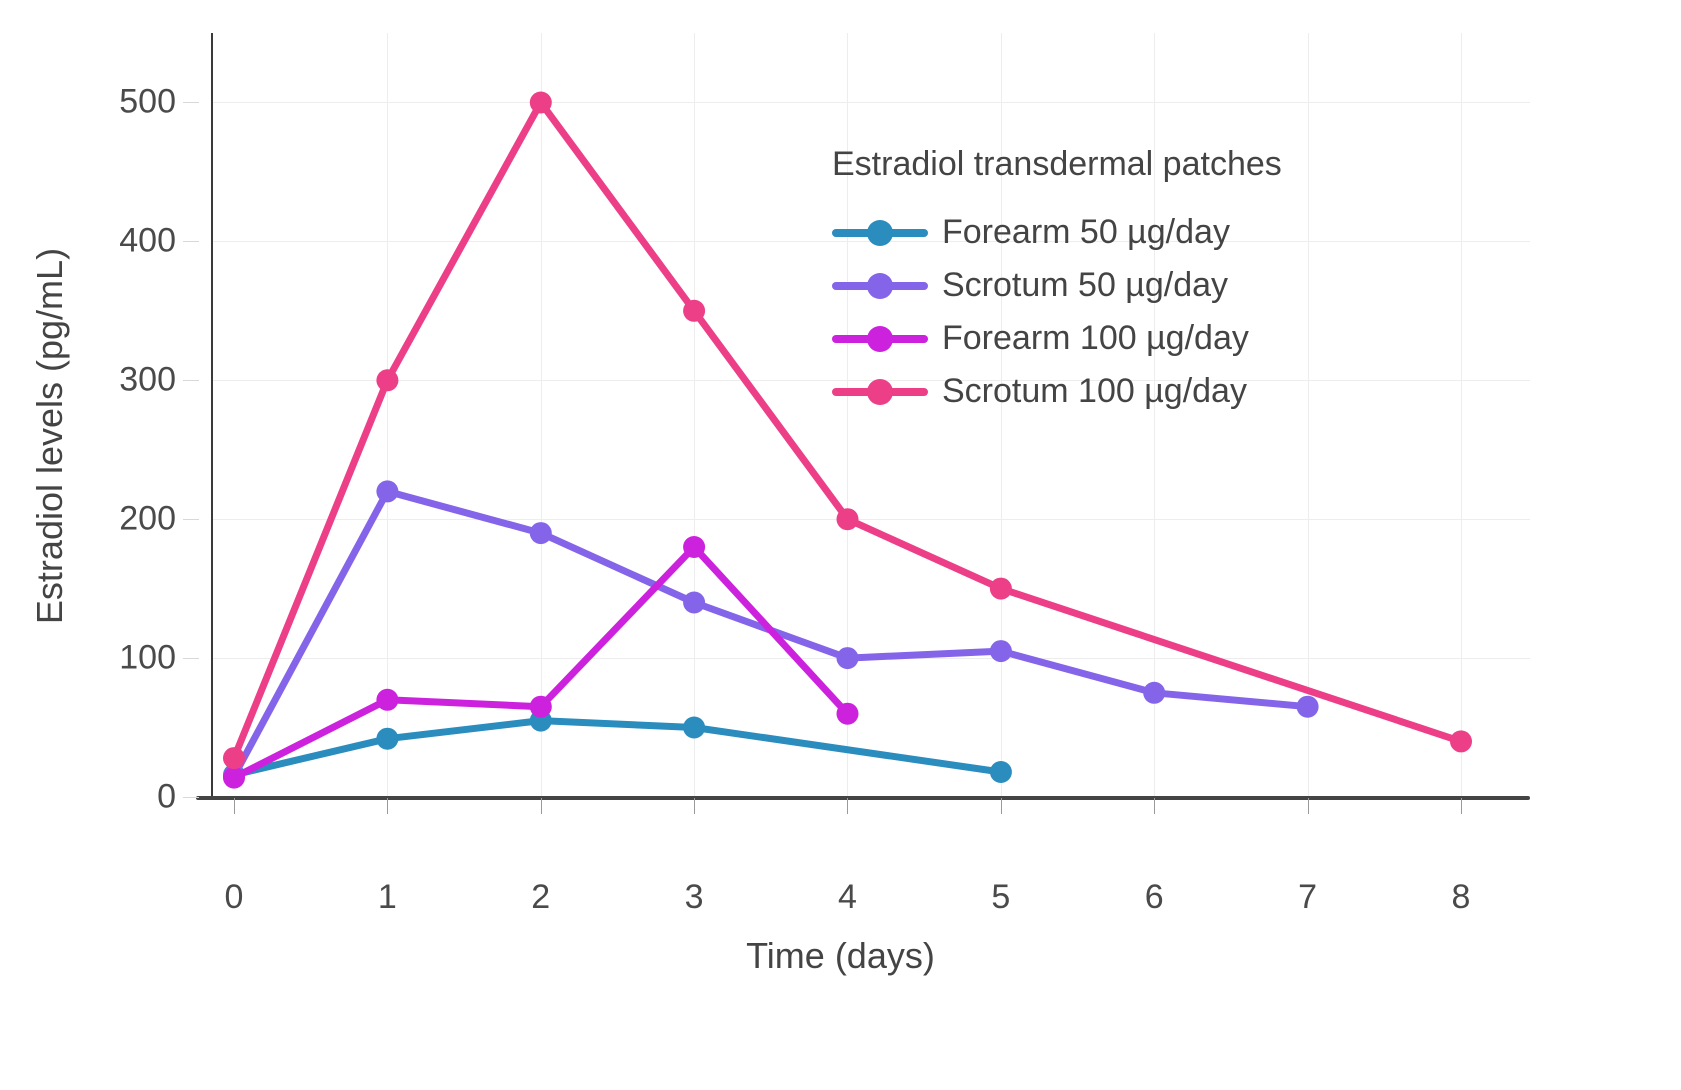  I want to click on legend-item: Forearm 100 µg/day, so click(1112, 338).